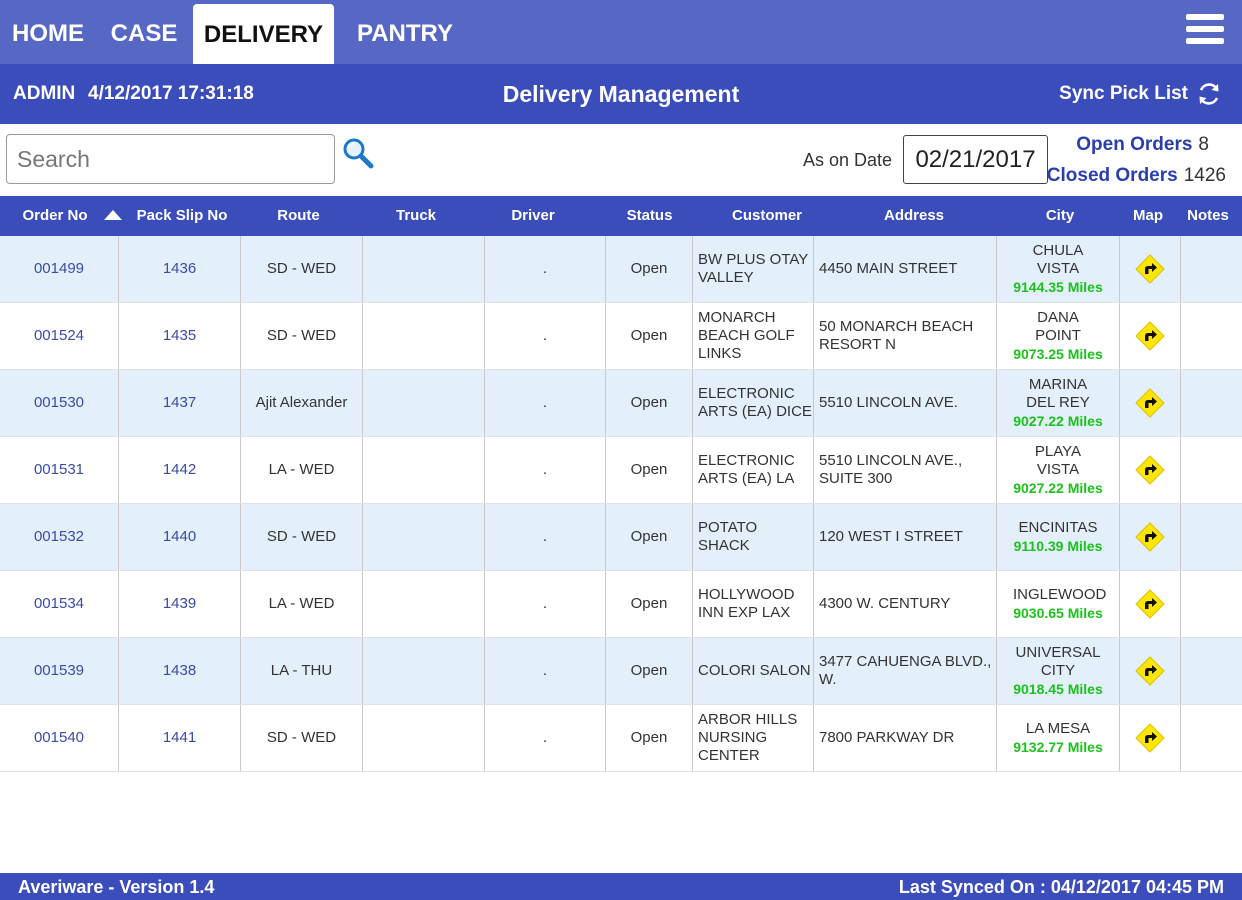  I want to click on pack-slip-text: 1440, so click(179, 536).